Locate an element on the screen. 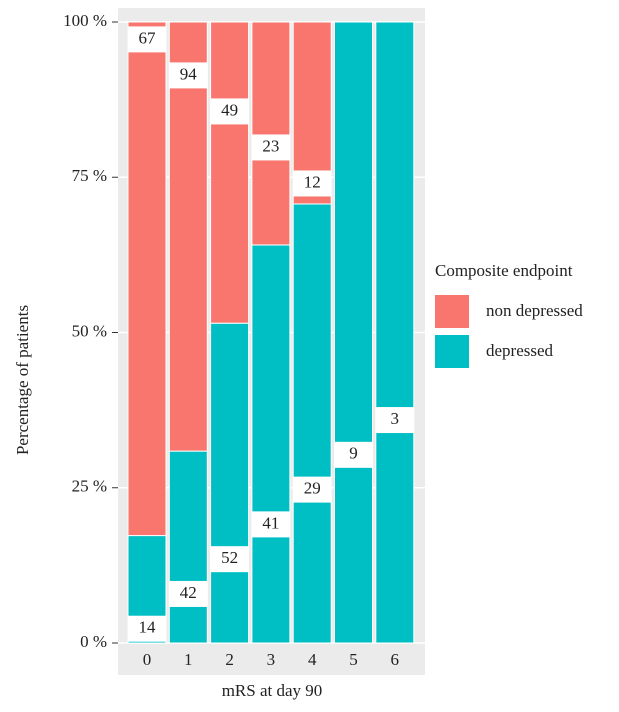  data-label: 41 is located at coordinates (270, 522).